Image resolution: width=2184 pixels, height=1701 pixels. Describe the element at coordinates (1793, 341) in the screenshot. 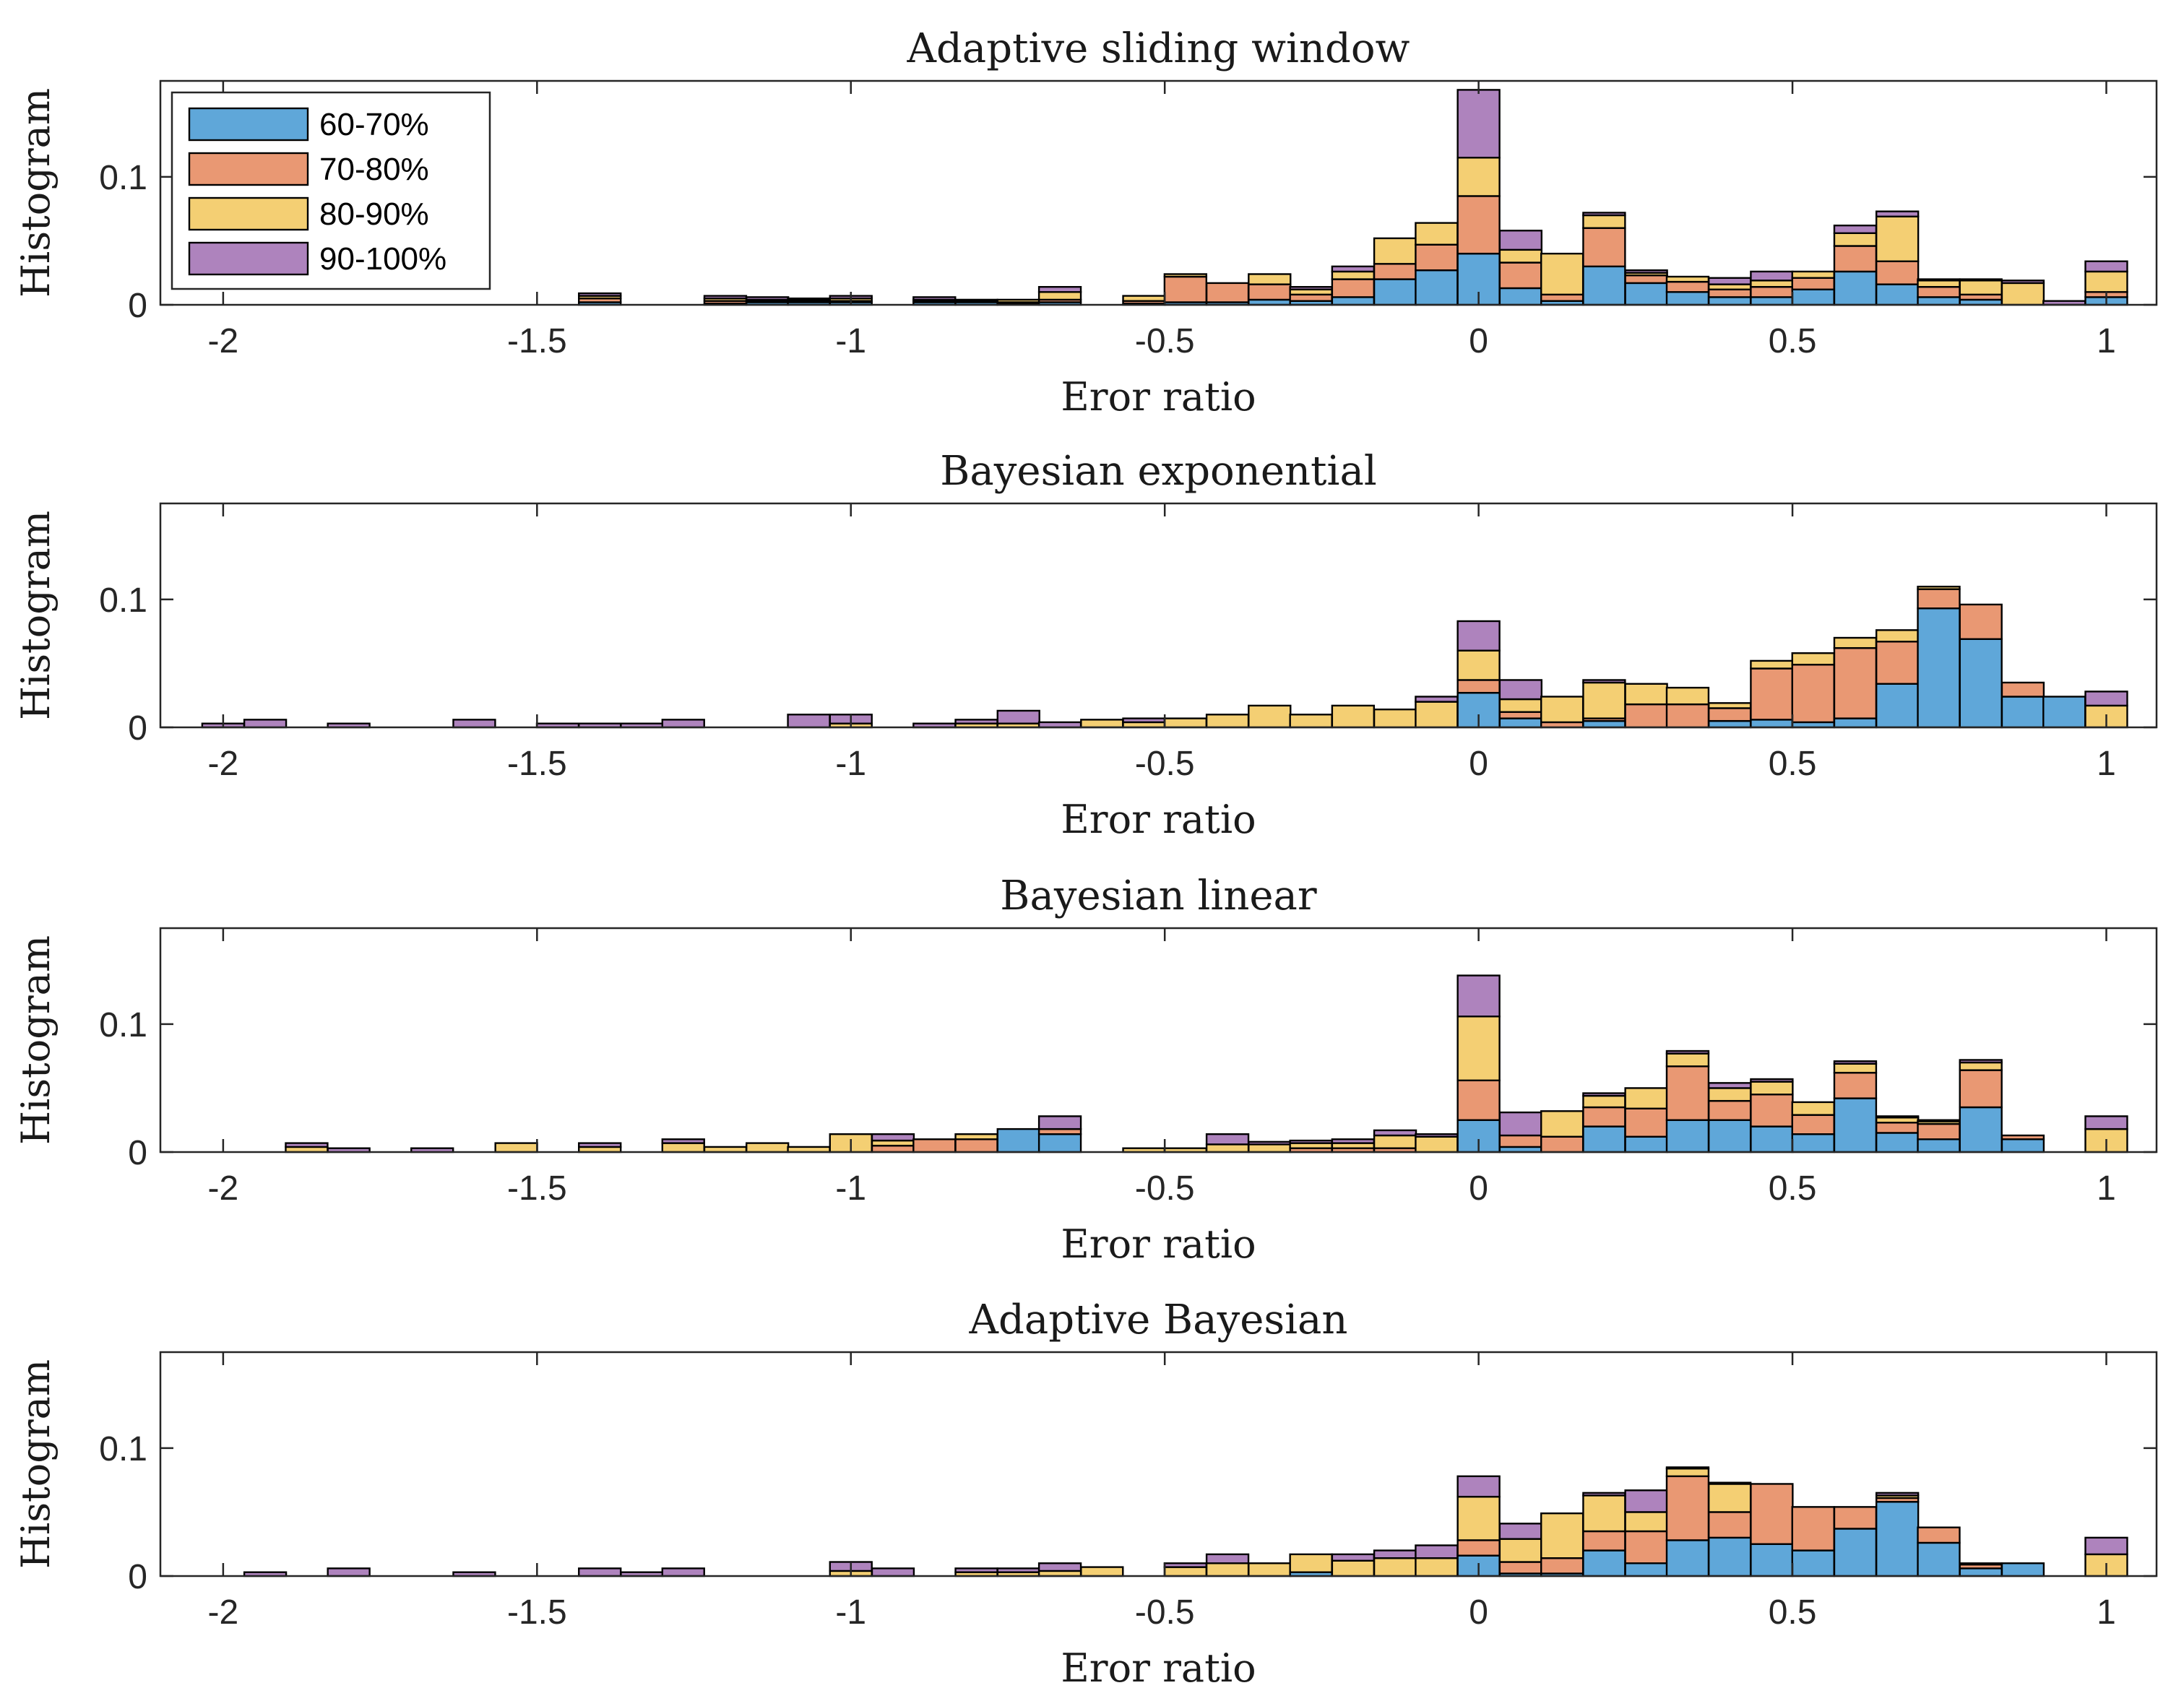

I see `x-tick-label: 0.5` at that location.